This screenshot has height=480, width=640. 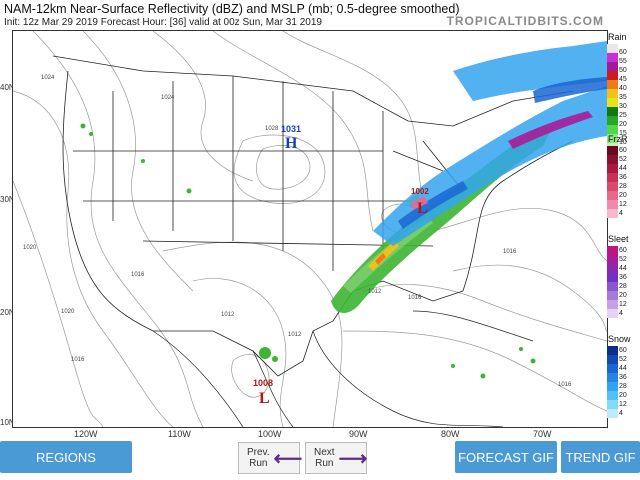 What do you see at coordinates (623, 282) in the screenshot?
I see `legend-sleet-values: 60 52 44 36 28 20 12 4` at bounding box center [623, 282].